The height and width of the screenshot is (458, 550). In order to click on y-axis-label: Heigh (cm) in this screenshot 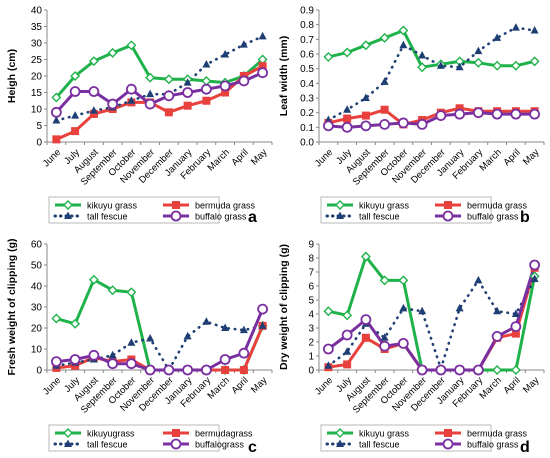, I will do `click(12, 76)`.